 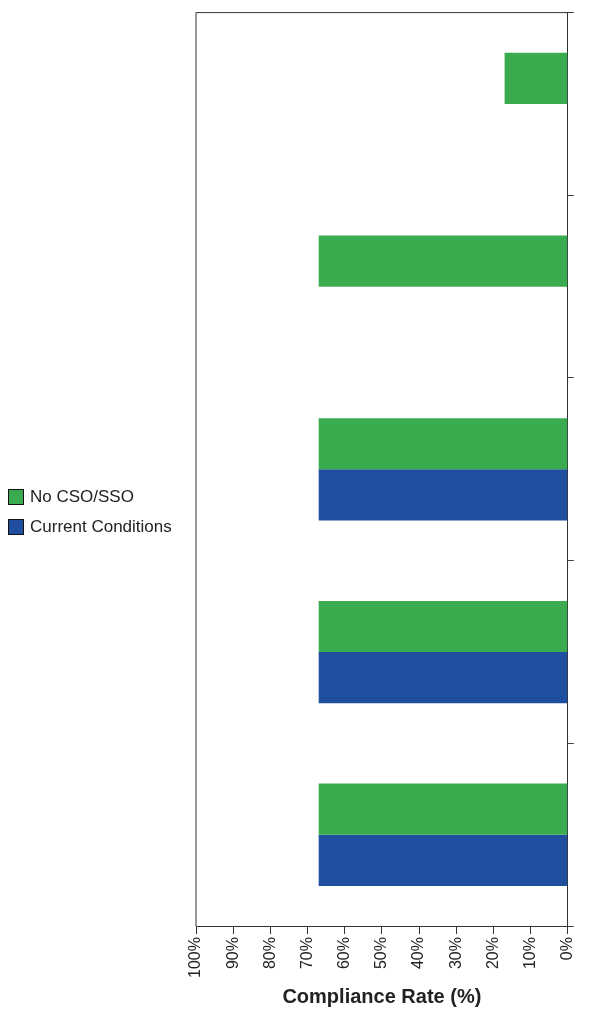 I want to click on x-tick-label: 80%, so click(x=269, y=953).